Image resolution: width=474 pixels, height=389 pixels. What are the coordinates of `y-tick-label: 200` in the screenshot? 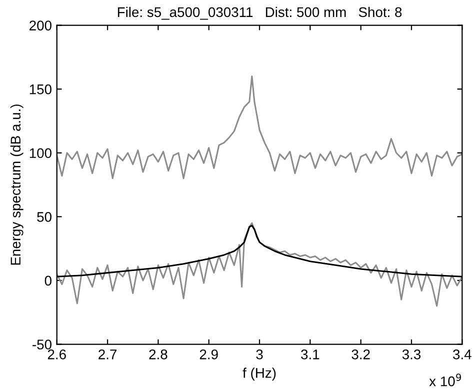 It's located at (41, 25).